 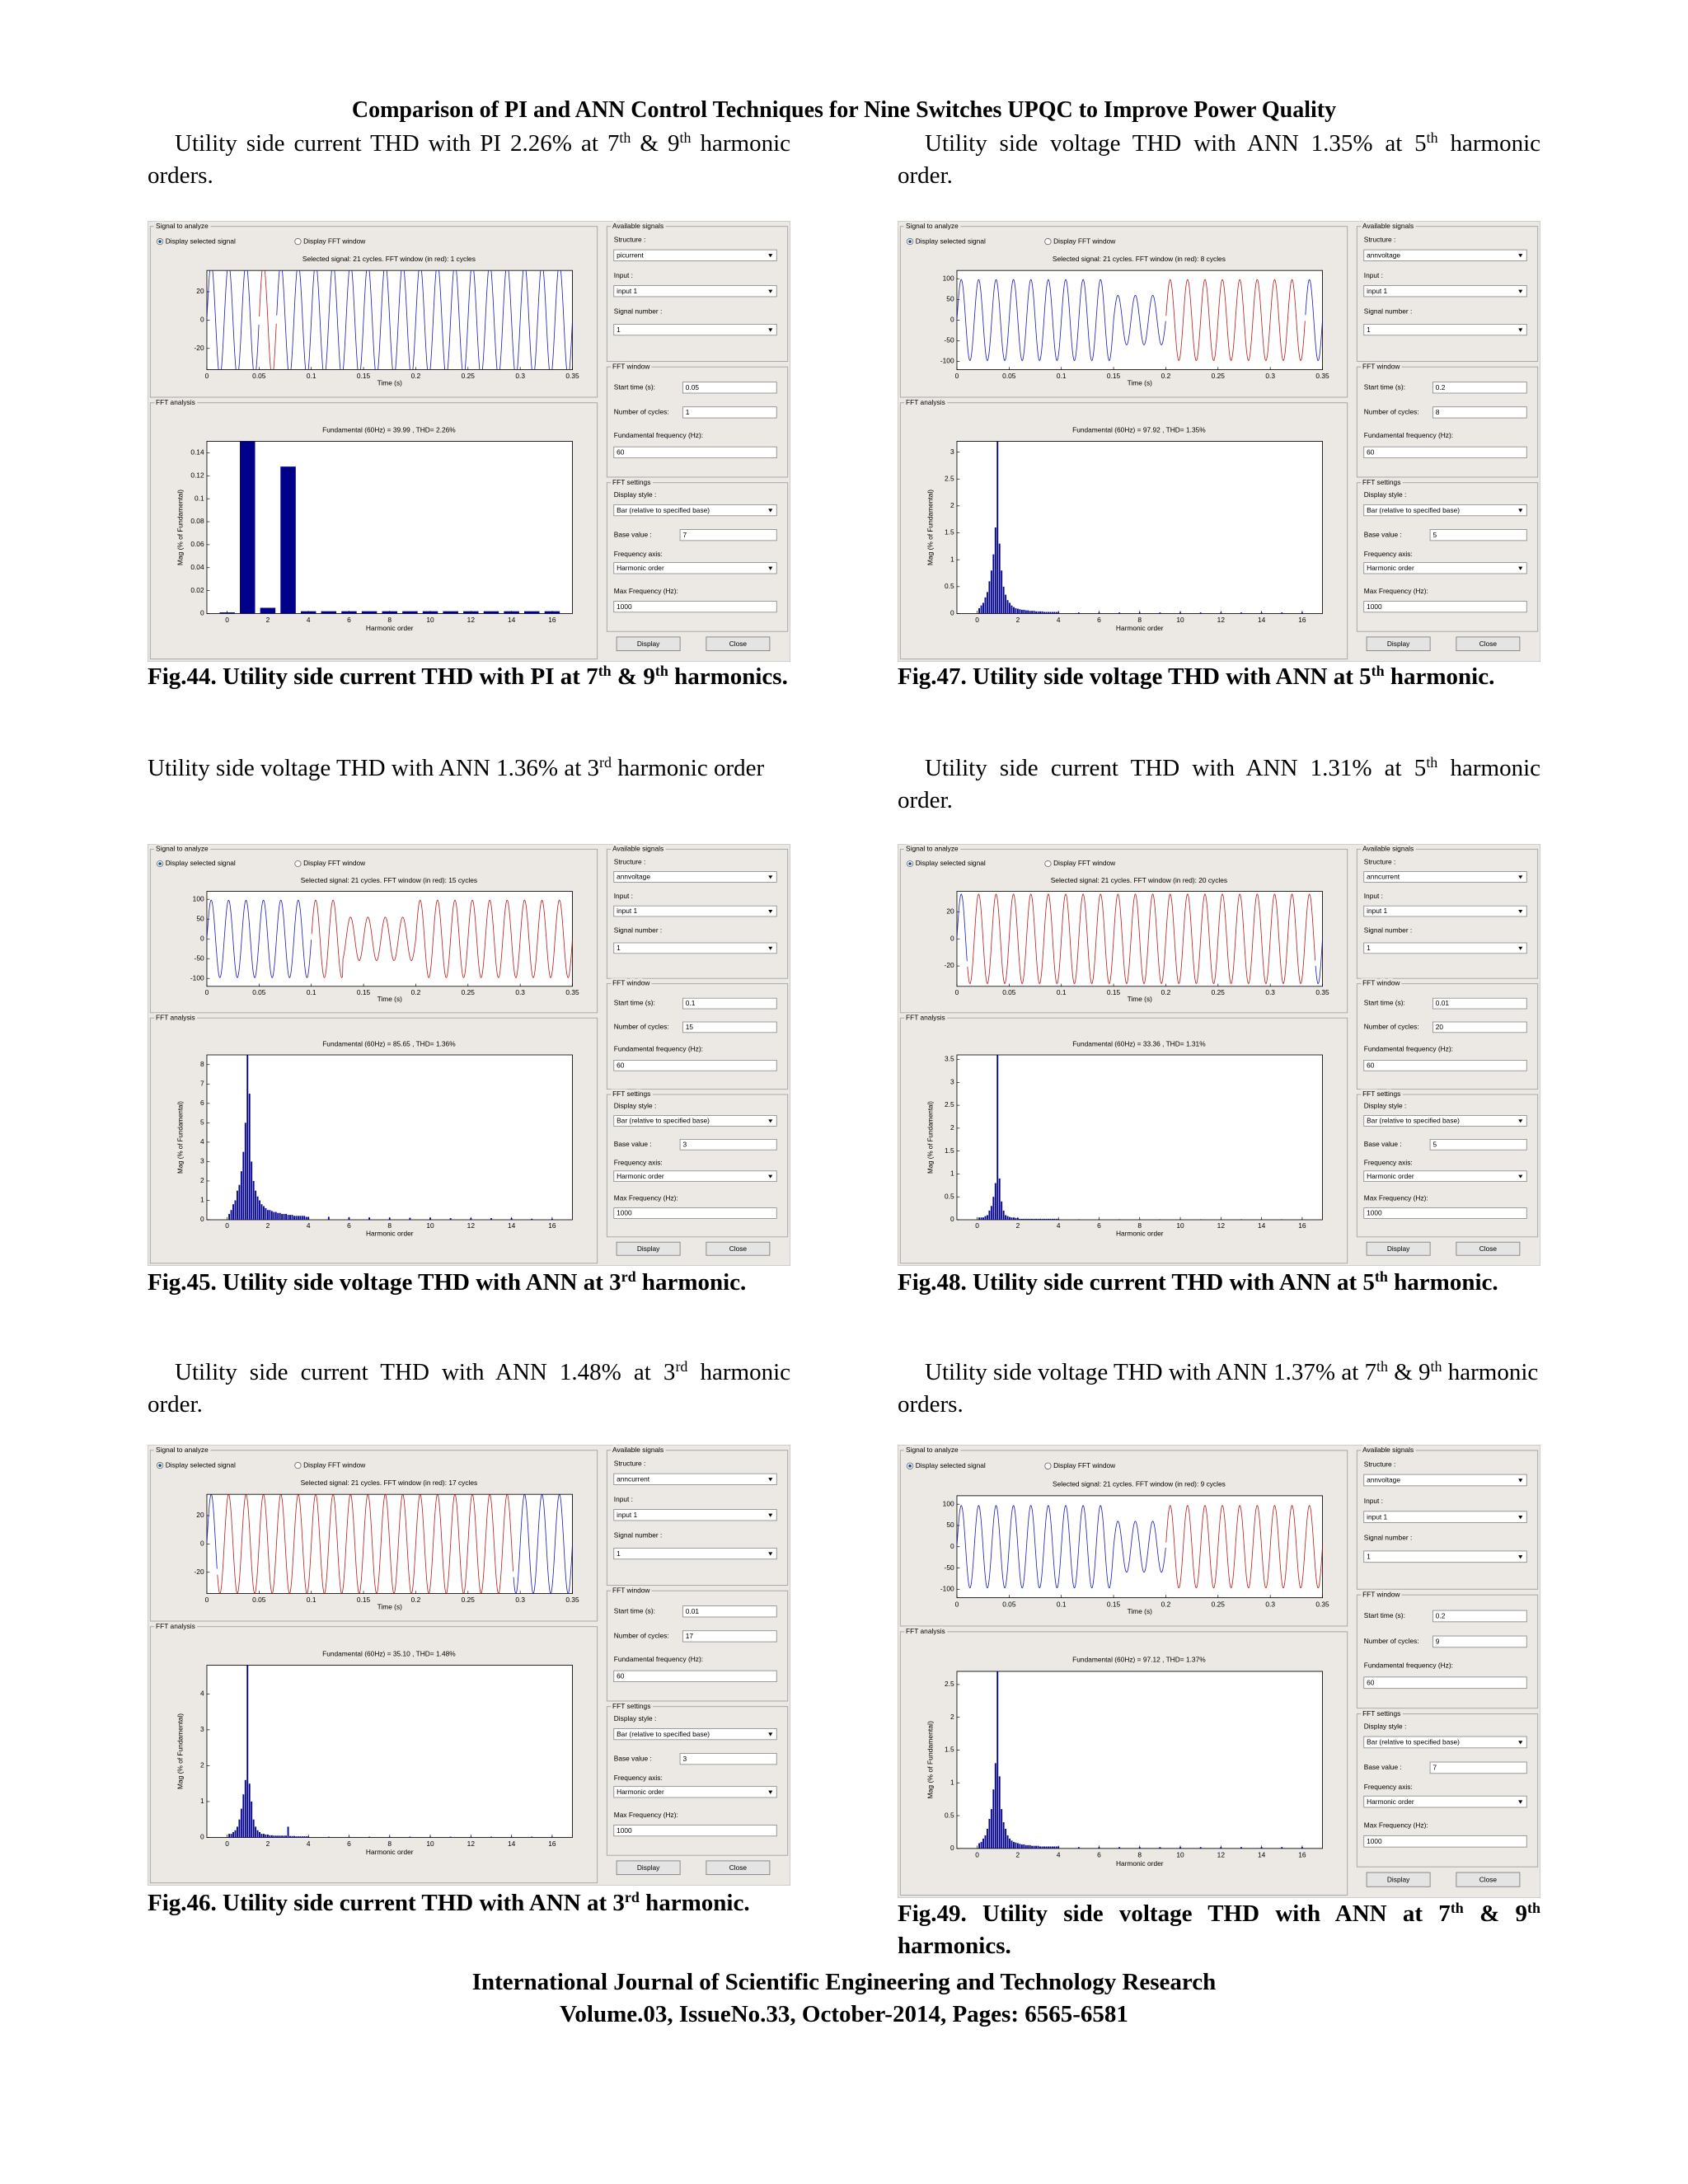 What do you see at coordinates (634, 1003) in the screenshot?
I see `label: Start time (s):` at bounding box center [634, 1003].